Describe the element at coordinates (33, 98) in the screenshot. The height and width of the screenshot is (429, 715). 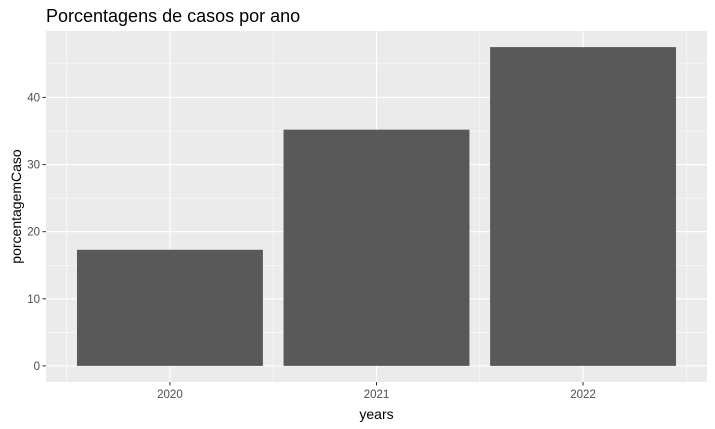
I see `y-tick-label: 40` at that location.